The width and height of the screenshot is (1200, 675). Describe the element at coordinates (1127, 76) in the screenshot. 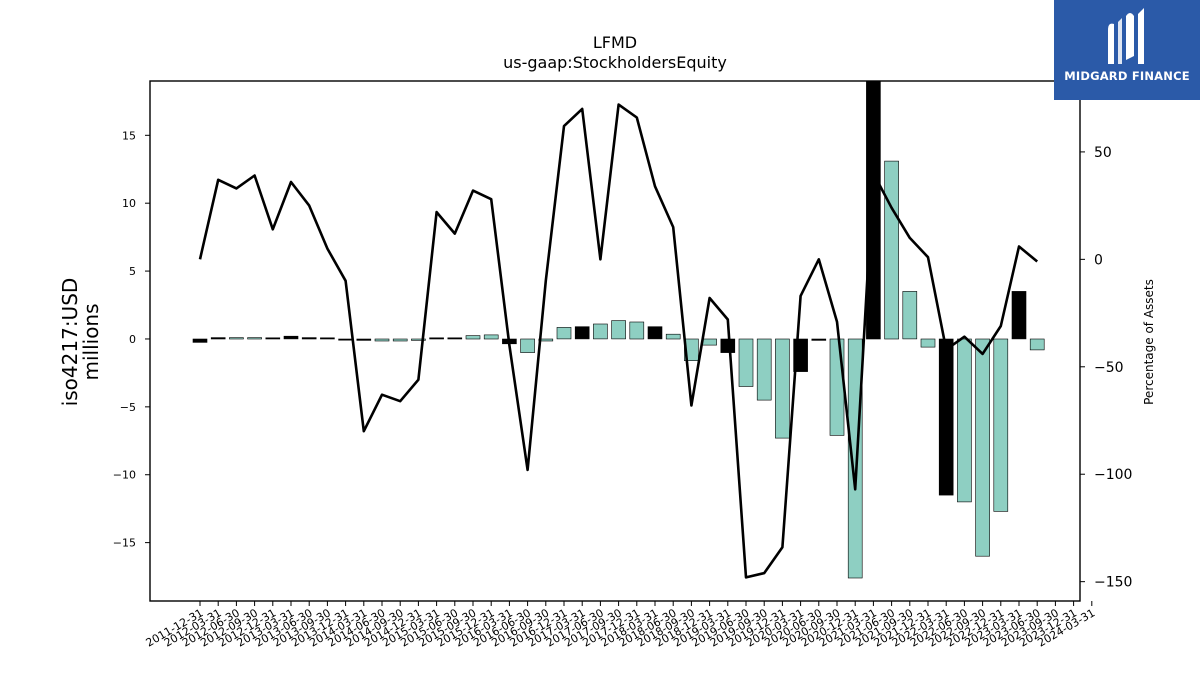

I see `logo-text: MIDGARD FINANCE` at that location.